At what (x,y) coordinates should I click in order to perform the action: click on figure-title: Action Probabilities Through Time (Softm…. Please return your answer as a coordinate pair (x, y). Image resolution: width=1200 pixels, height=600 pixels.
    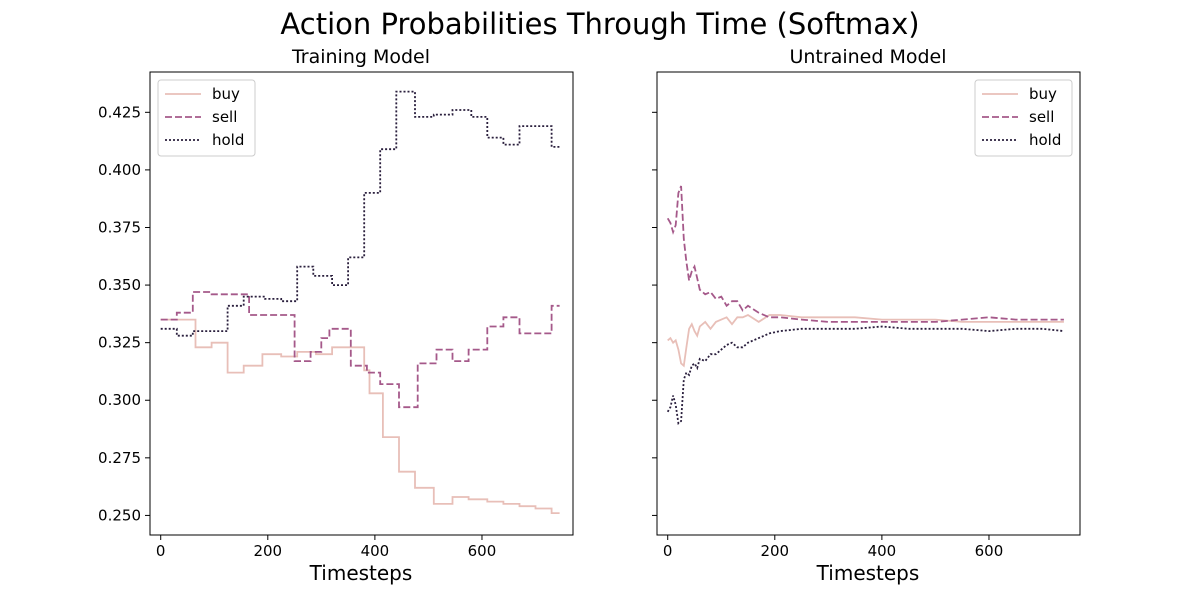
    Looking at the image, I should click on (599, 24).